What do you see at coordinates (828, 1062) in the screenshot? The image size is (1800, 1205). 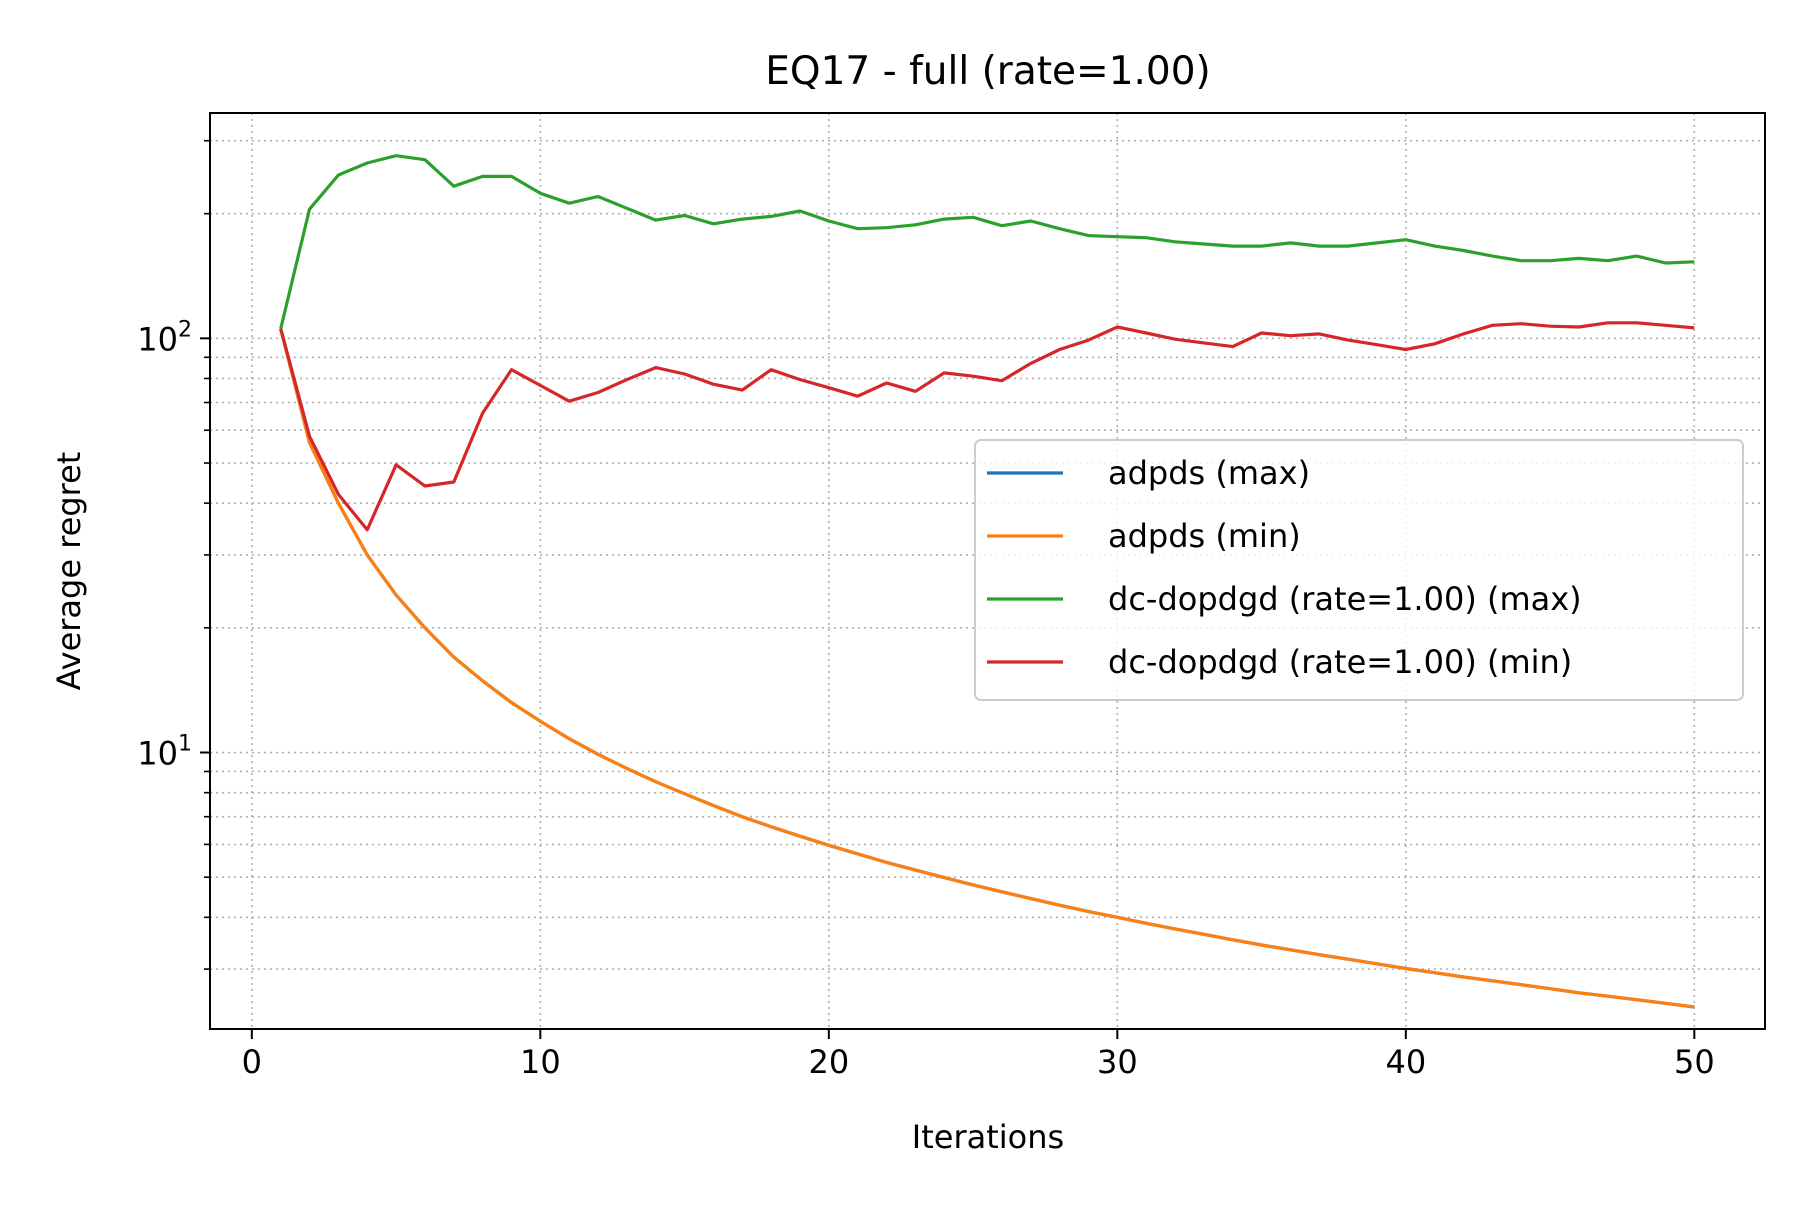 I see `x-tick-label: 20` at bounding box center [828, 1062].